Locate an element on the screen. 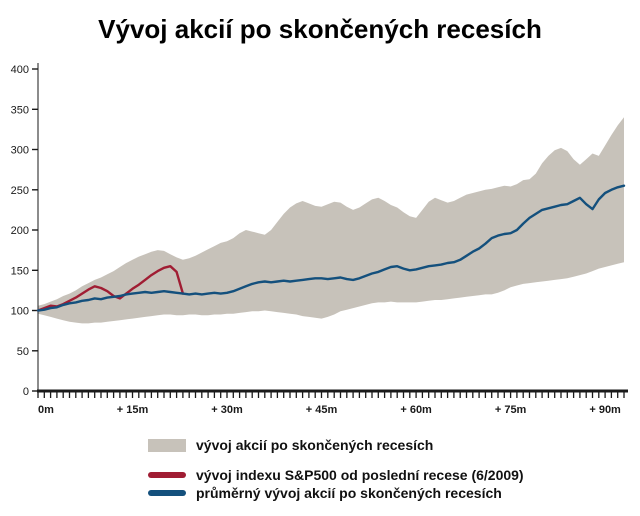 This screenshot has height=516, width=640. average-line-swatch-icon is located at coordinates (167, 493).